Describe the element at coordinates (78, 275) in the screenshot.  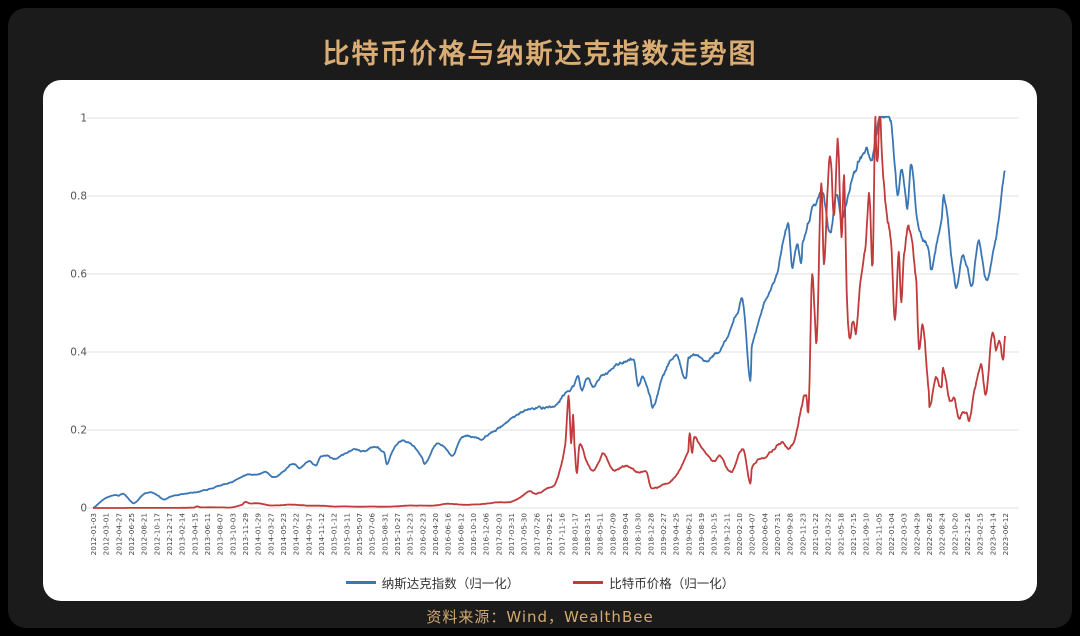
I see `svg-text: 0.6` at that location.